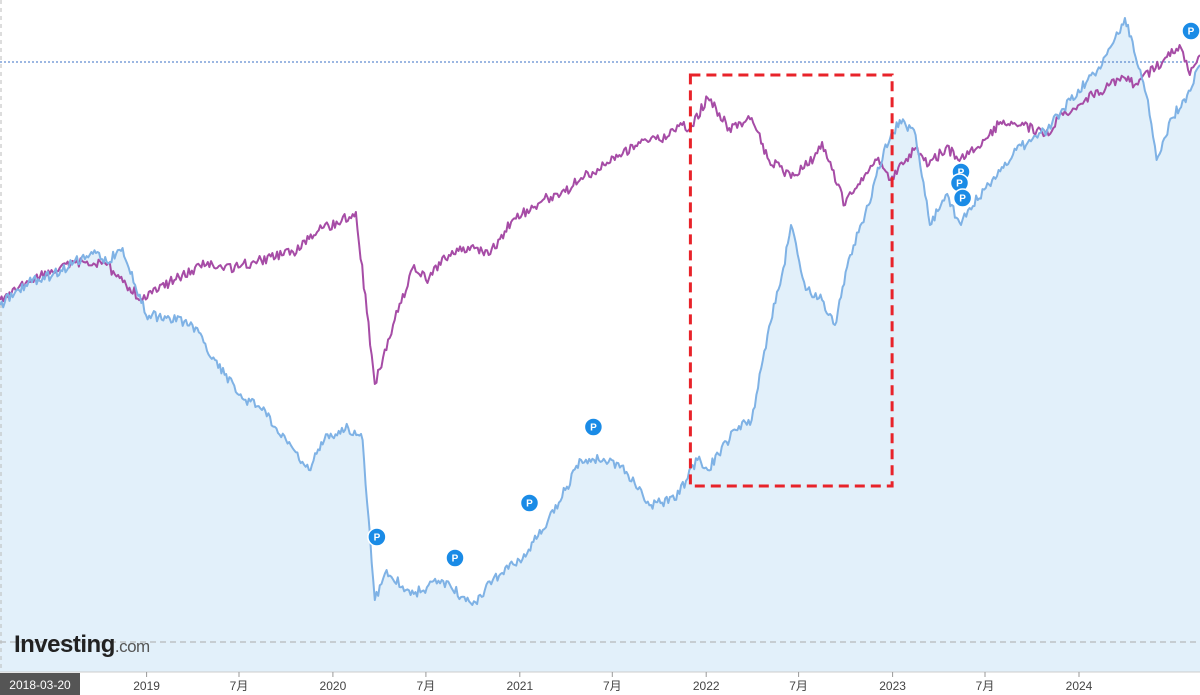  Describe the element at coordinates (64, 644) in the screenshot. I see `logo-brand-text: Investing` at that location.